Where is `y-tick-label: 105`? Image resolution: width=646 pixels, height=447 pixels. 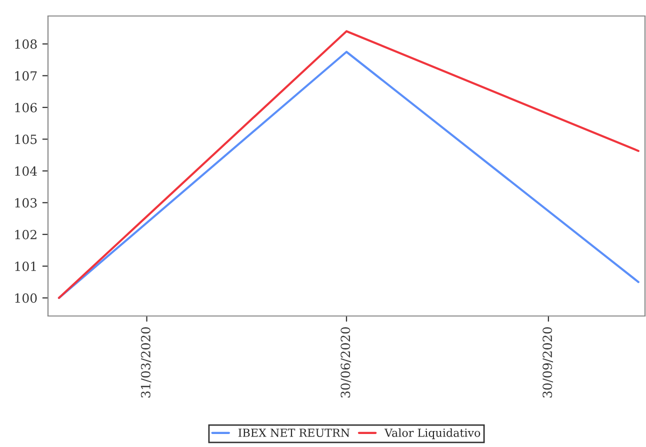 y-tick-label: 105 is located at coordinates (26, 139).